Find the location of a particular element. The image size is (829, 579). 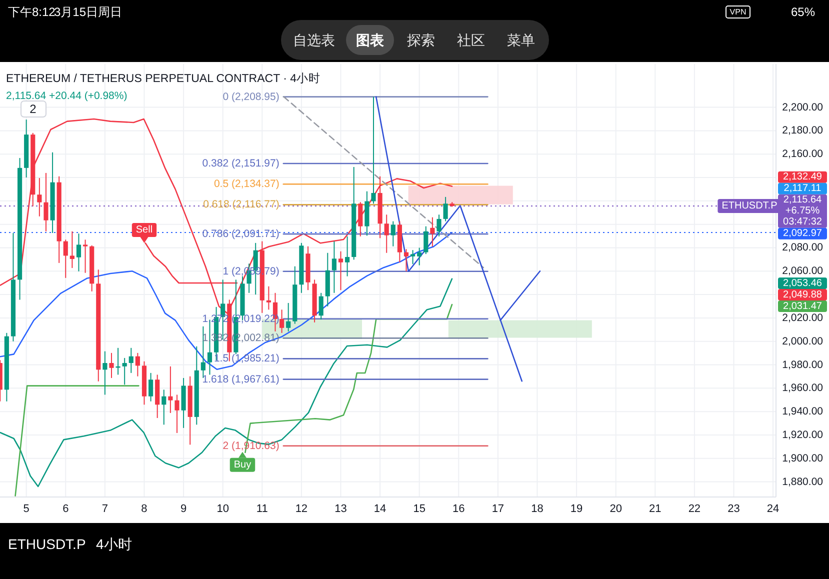

x-tick-label: 9 is located at coordinates (183, 509).